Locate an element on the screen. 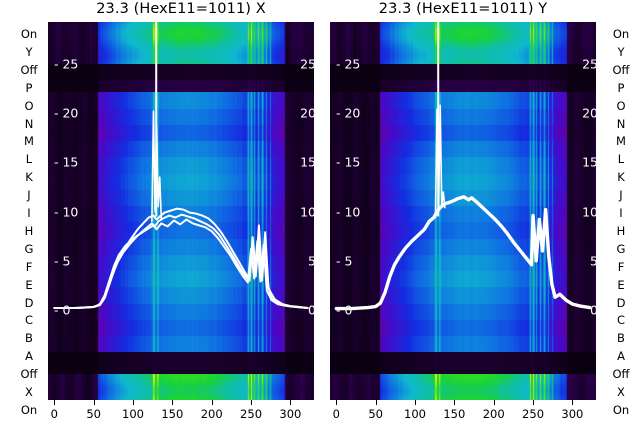 The width and height of the screenshot is (640, 440). panel-right-title: 23.3 (HexE11=1011) Y is located at coordinates (463, 9).